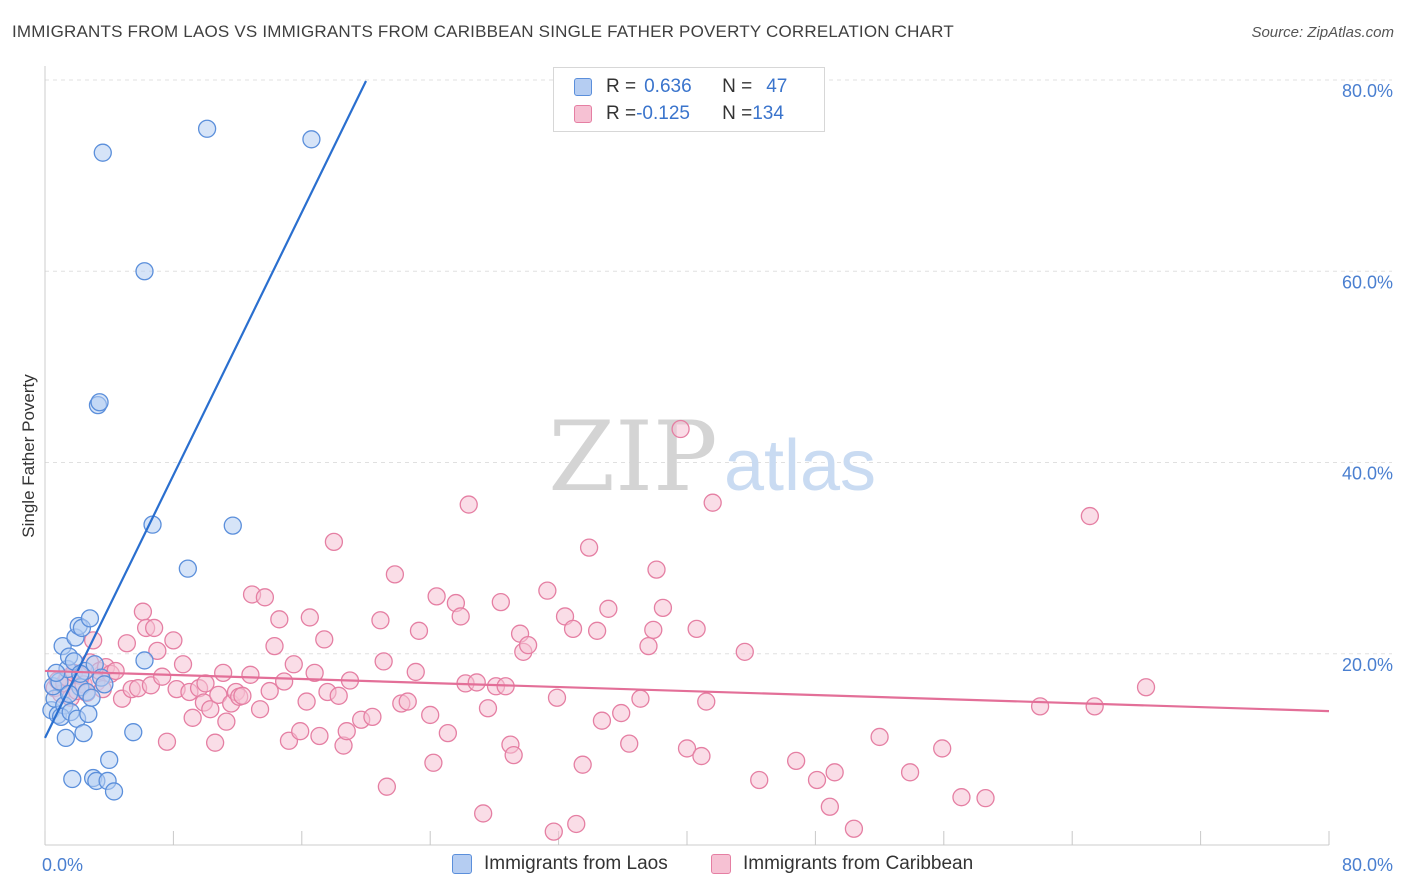 This screenshot has height=892, width=1406. I want to click on x-tick-label-min: 0.0%, so click(62, 865).